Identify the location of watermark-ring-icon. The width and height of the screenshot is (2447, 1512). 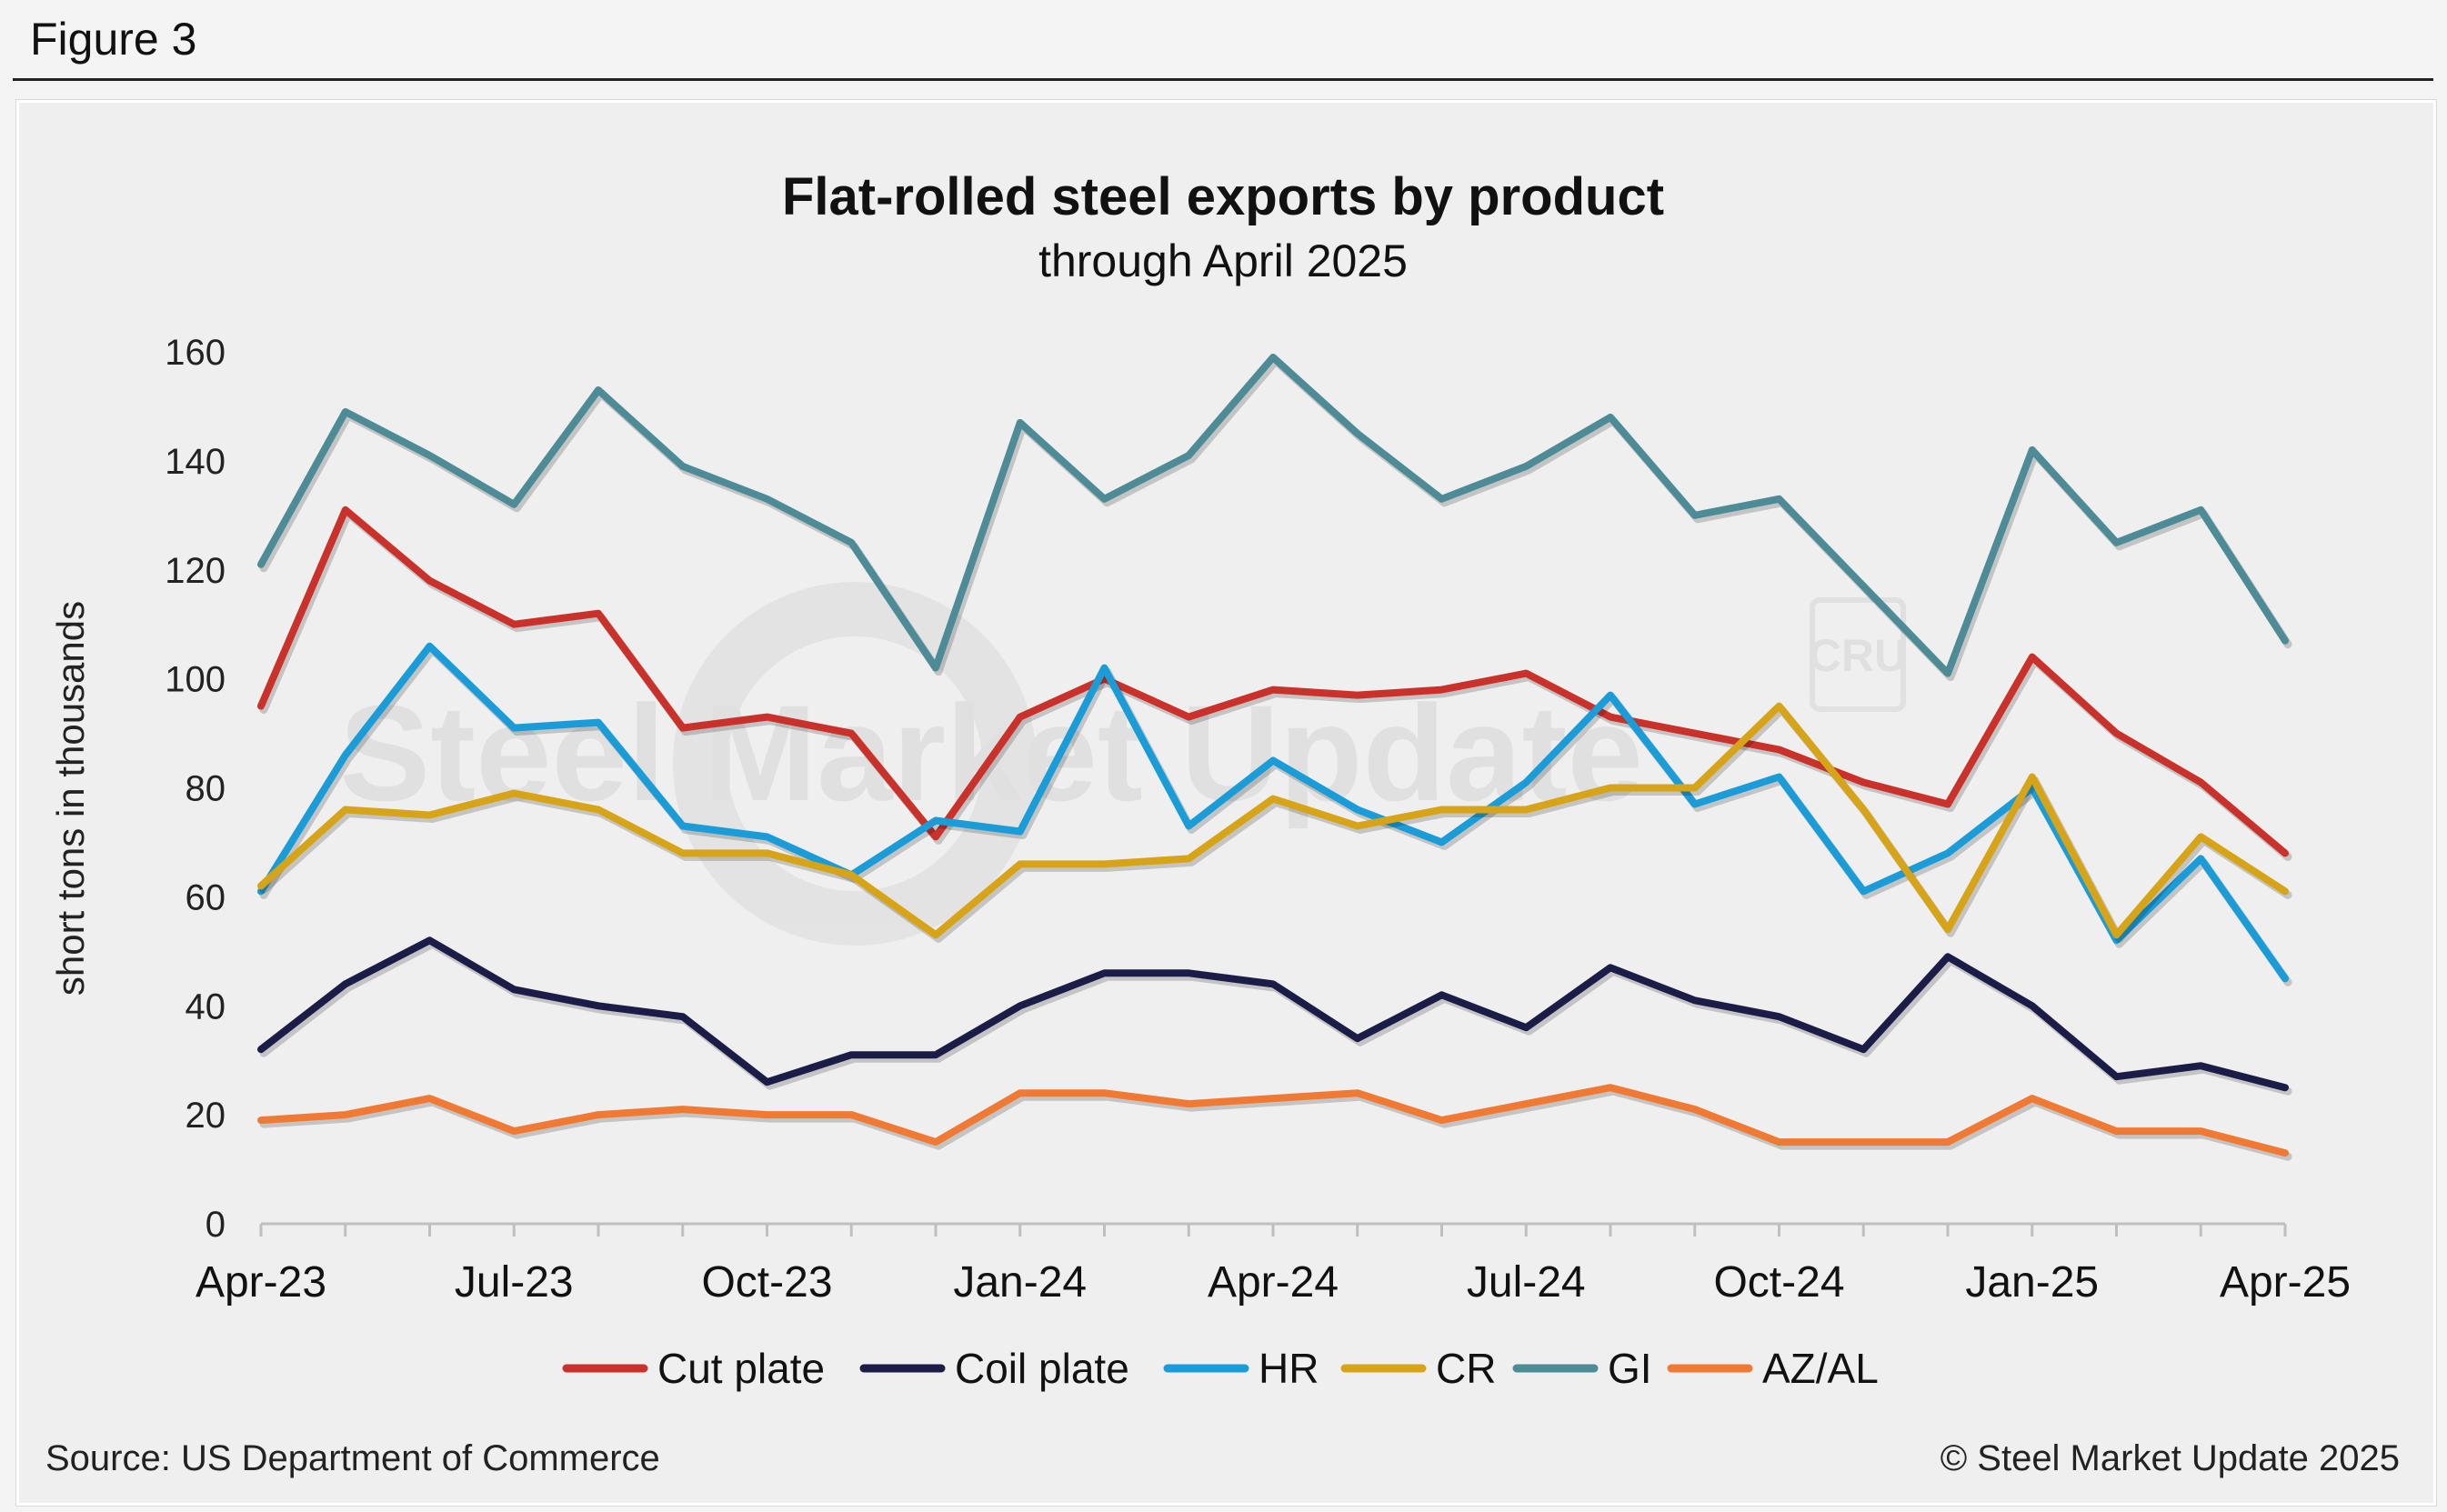
(855, 764).